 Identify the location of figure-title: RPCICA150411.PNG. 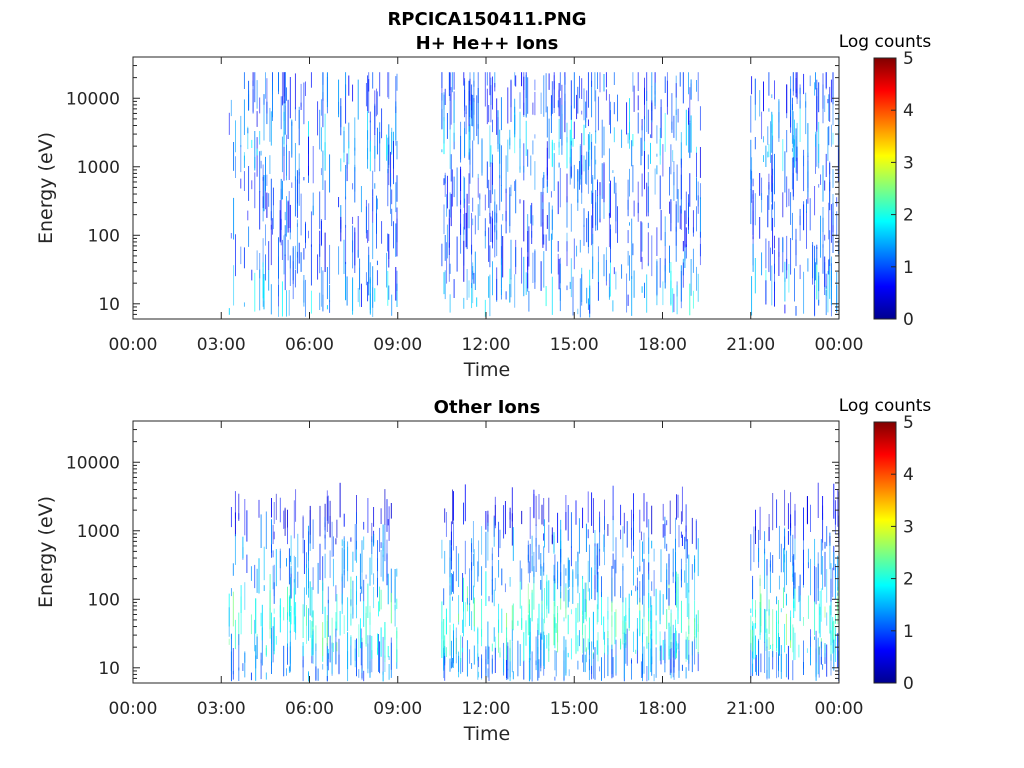
(486, 19).